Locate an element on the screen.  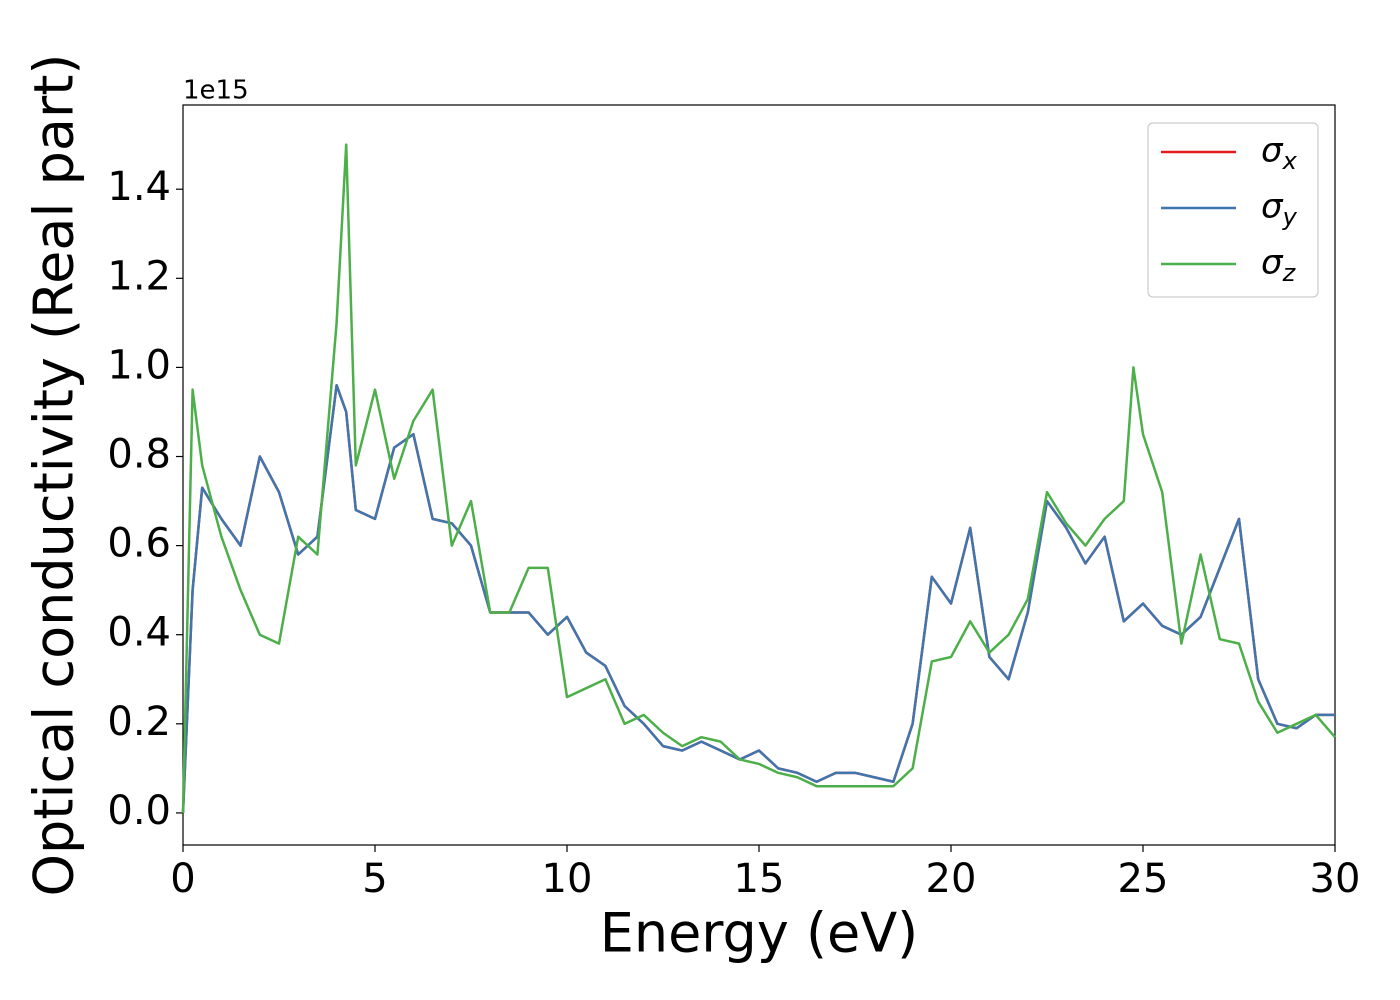
y-tick-label: 0.2 is located at coordinates (139, 722).